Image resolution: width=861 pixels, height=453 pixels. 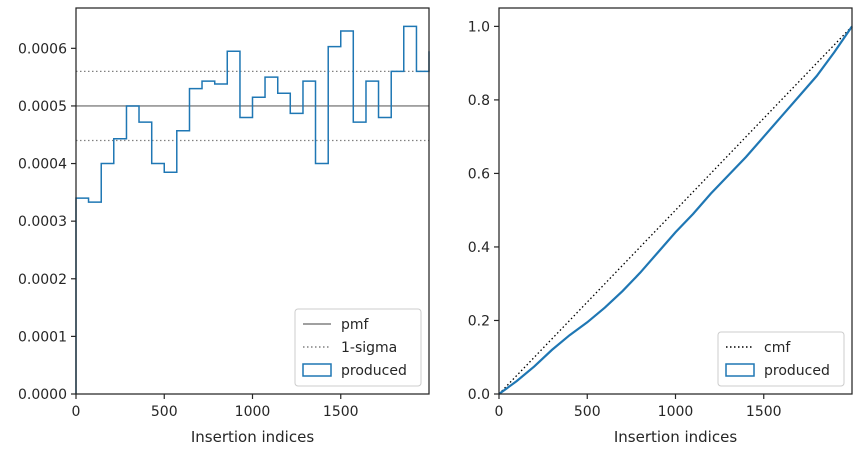 What do you see at coordinates (42, 222) in the screenshot?
I see `y-tick-label: 0.0003` at bounding box center [42, 222].